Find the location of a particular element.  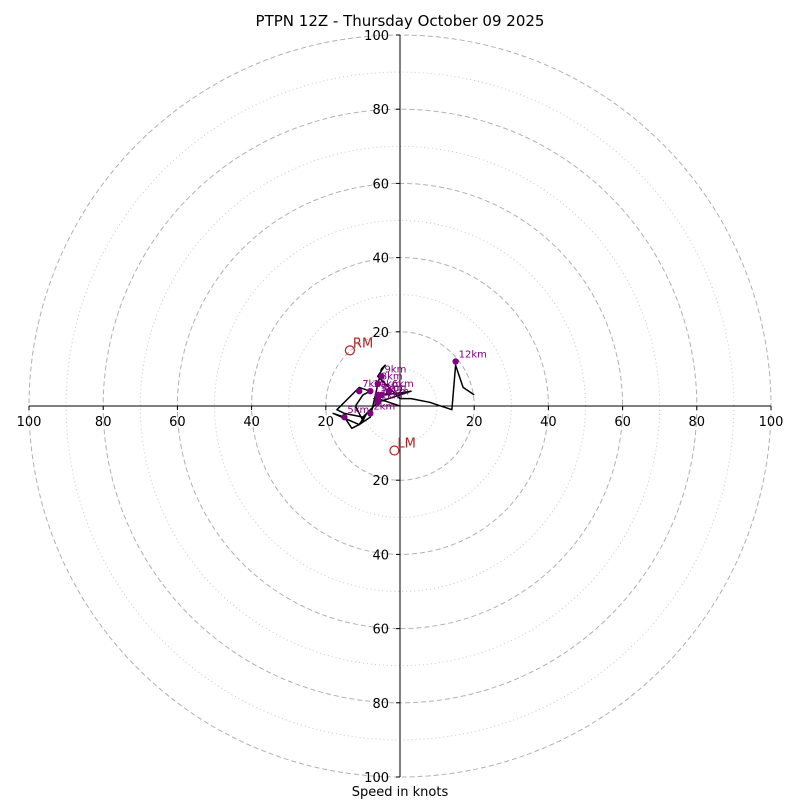

hodograph-line is located at coordinates (403, 397).